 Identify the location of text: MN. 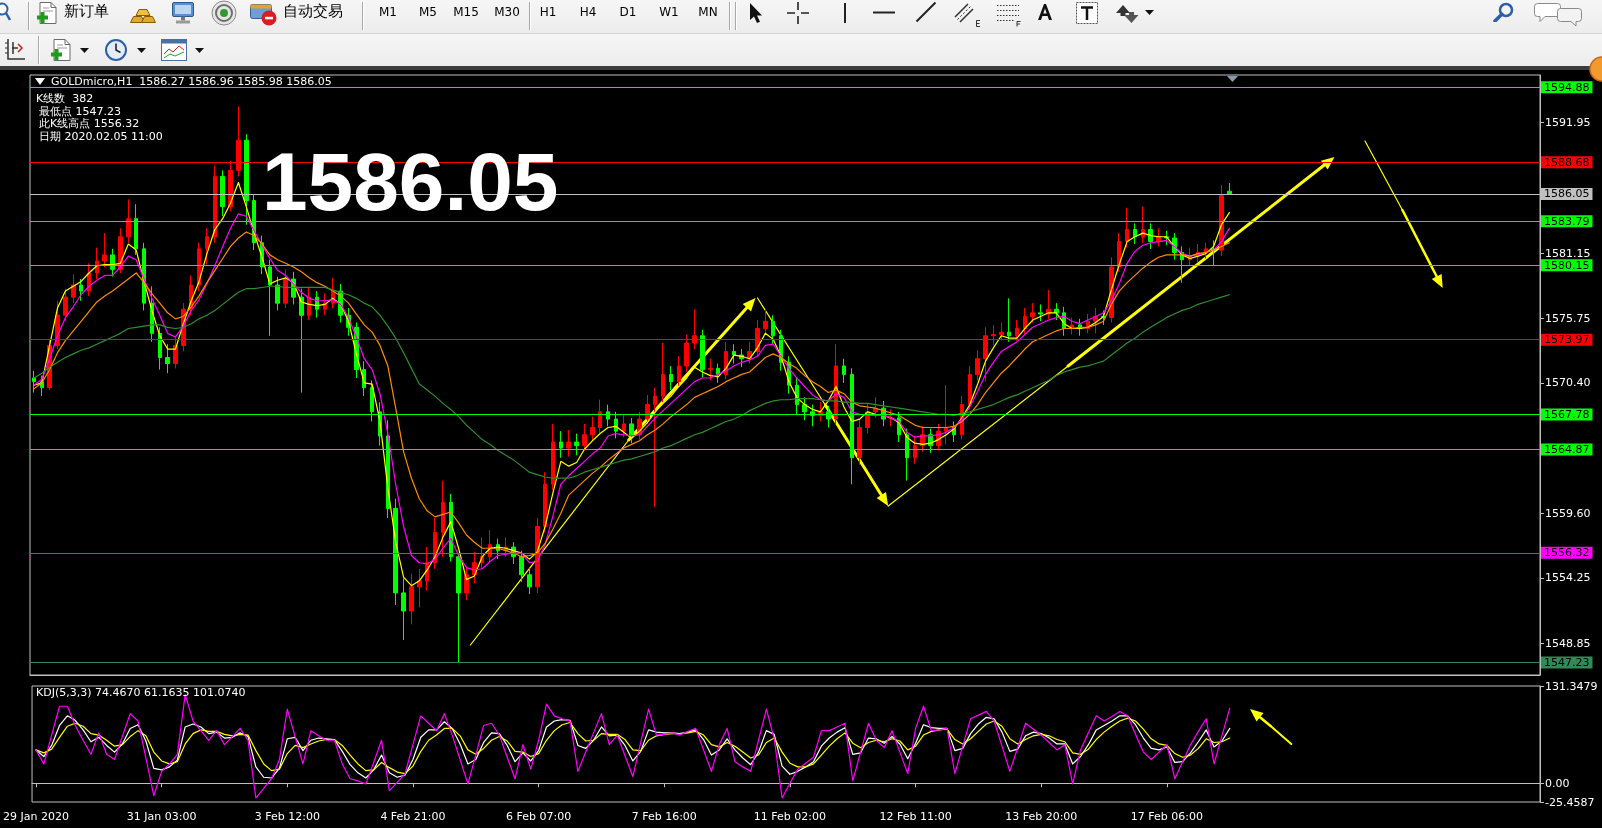
(708, 12).